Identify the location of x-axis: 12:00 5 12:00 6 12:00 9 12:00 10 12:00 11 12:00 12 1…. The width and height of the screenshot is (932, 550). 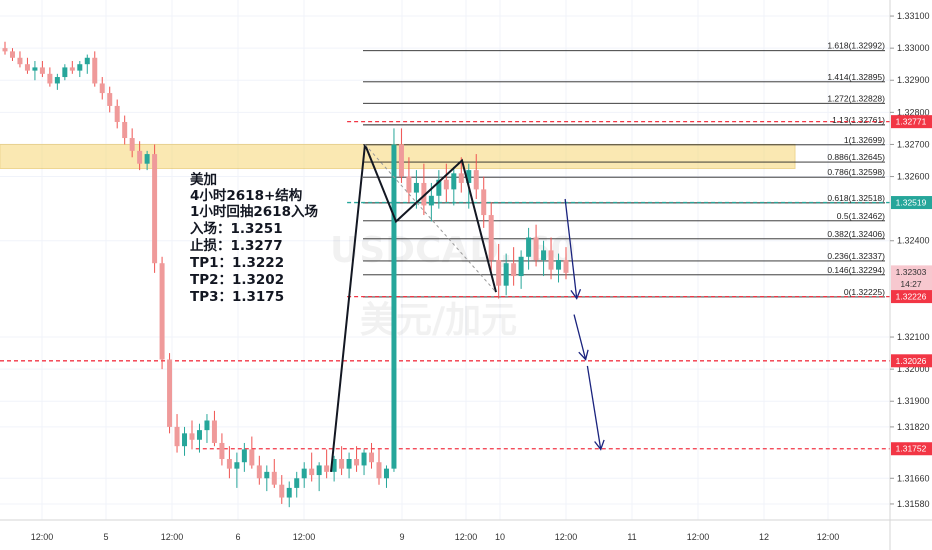
(435, 537).